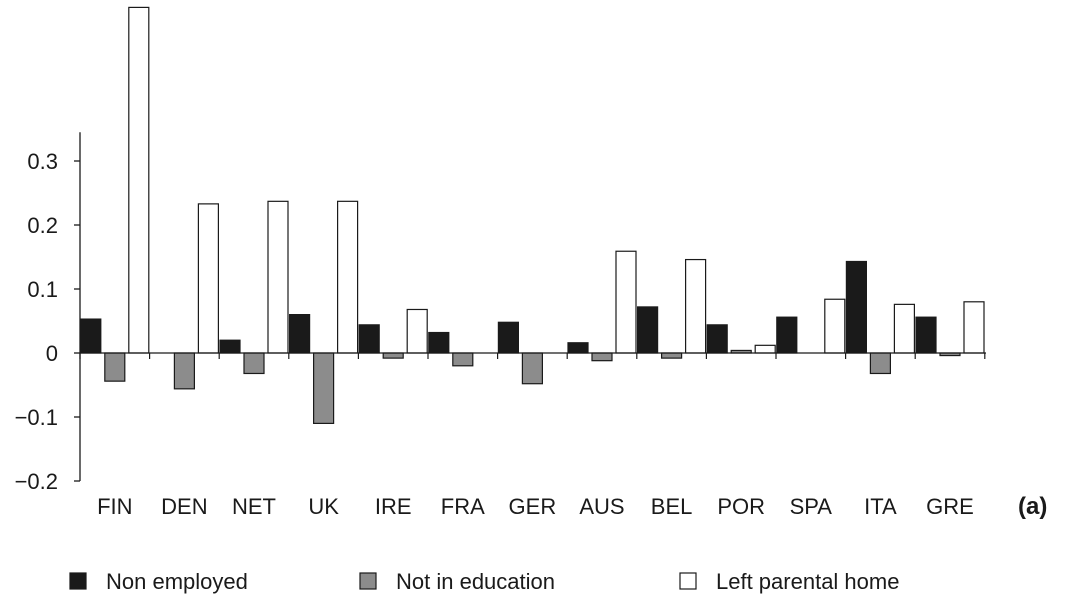 The width and height of the screenshot is (1085, 605). I want to click on bar-not-in-education-ire, so click(393, 355).